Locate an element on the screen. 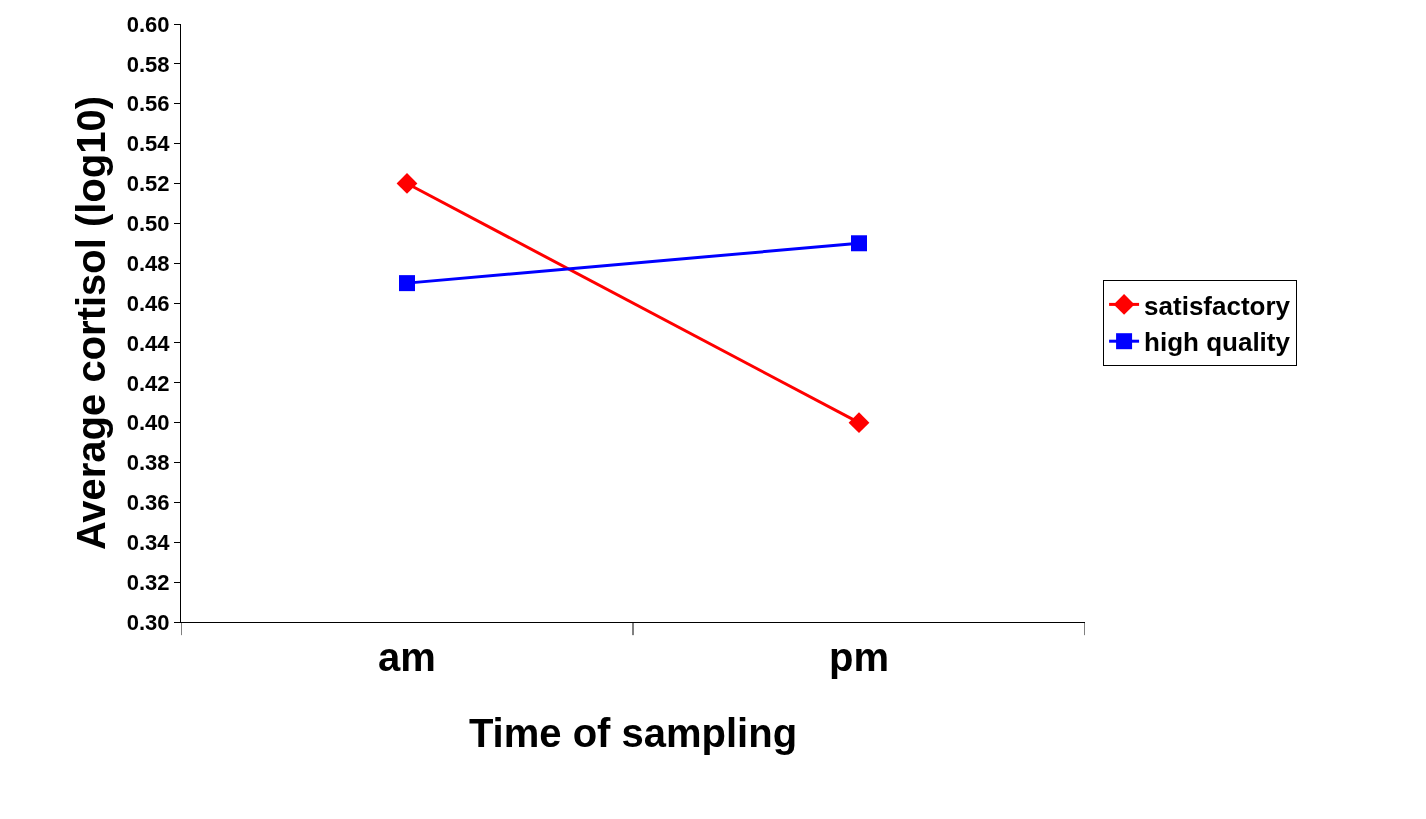  x-axis-title: Time of sampling is located at coordinates (633, 732).